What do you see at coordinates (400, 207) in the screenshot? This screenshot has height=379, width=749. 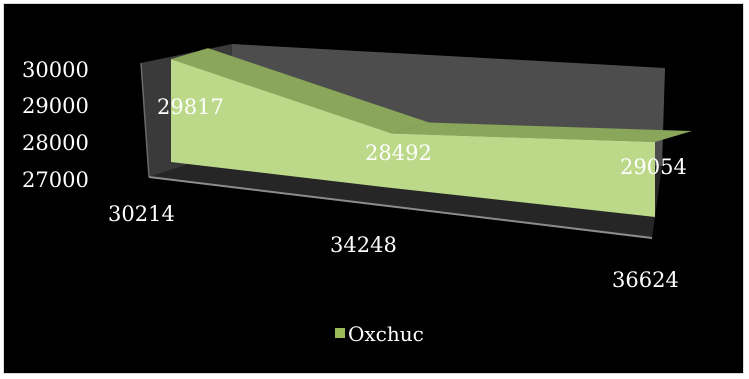 I see `chart-floor-edge` at bounding box center [400, 207].